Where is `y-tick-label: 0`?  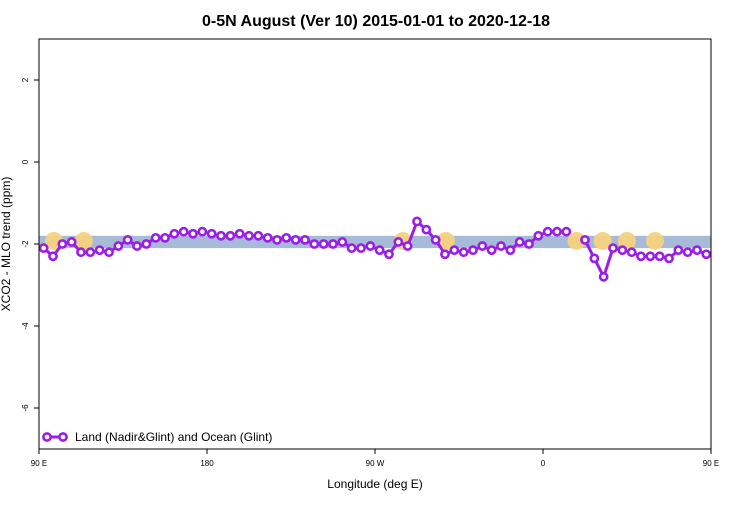 y-tick-label: 0 is located at coordinates (25, 161).